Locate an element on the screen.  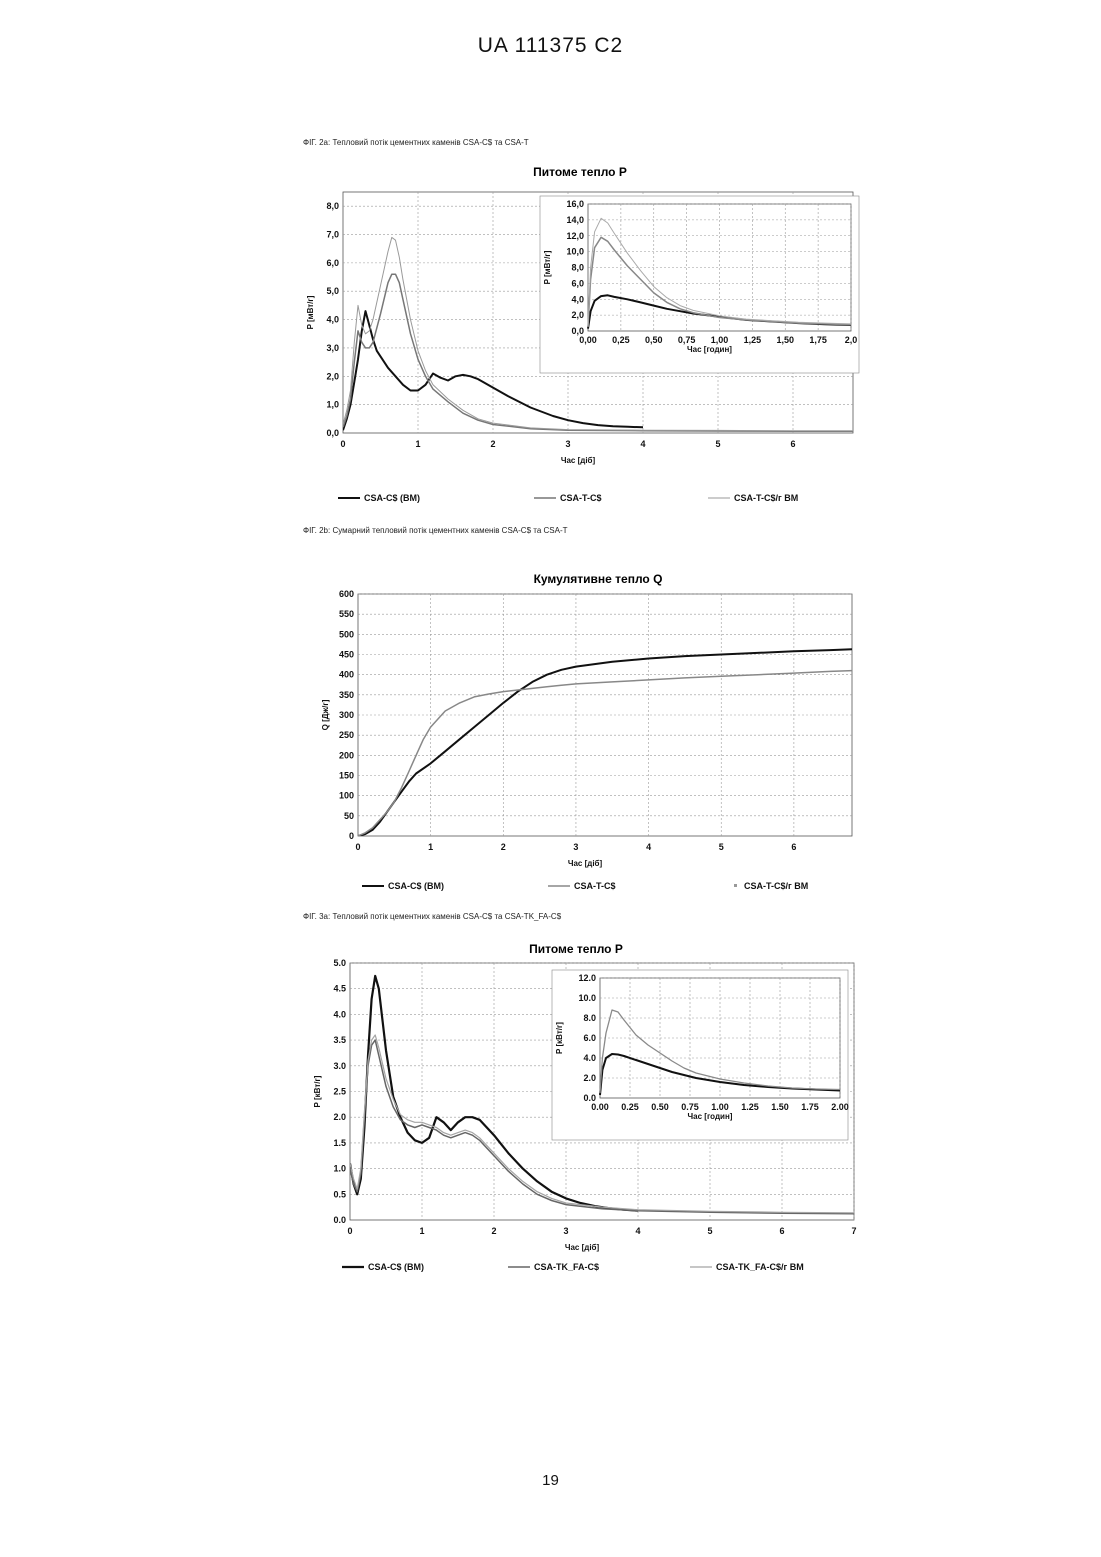
fig2-inset-y-tick-label: 2.0 is located at coordinates (589, 1078).